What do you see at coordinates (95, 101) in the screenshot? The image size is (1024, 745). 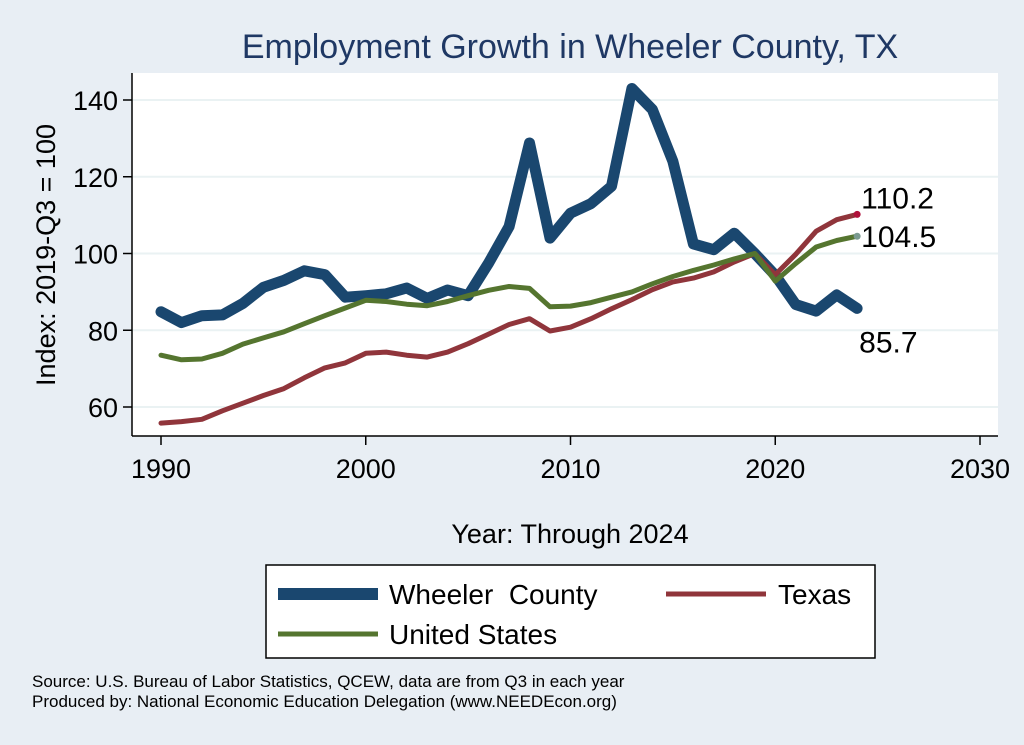 I see `y-tick-label: 140` at bounding box center [95, 101].